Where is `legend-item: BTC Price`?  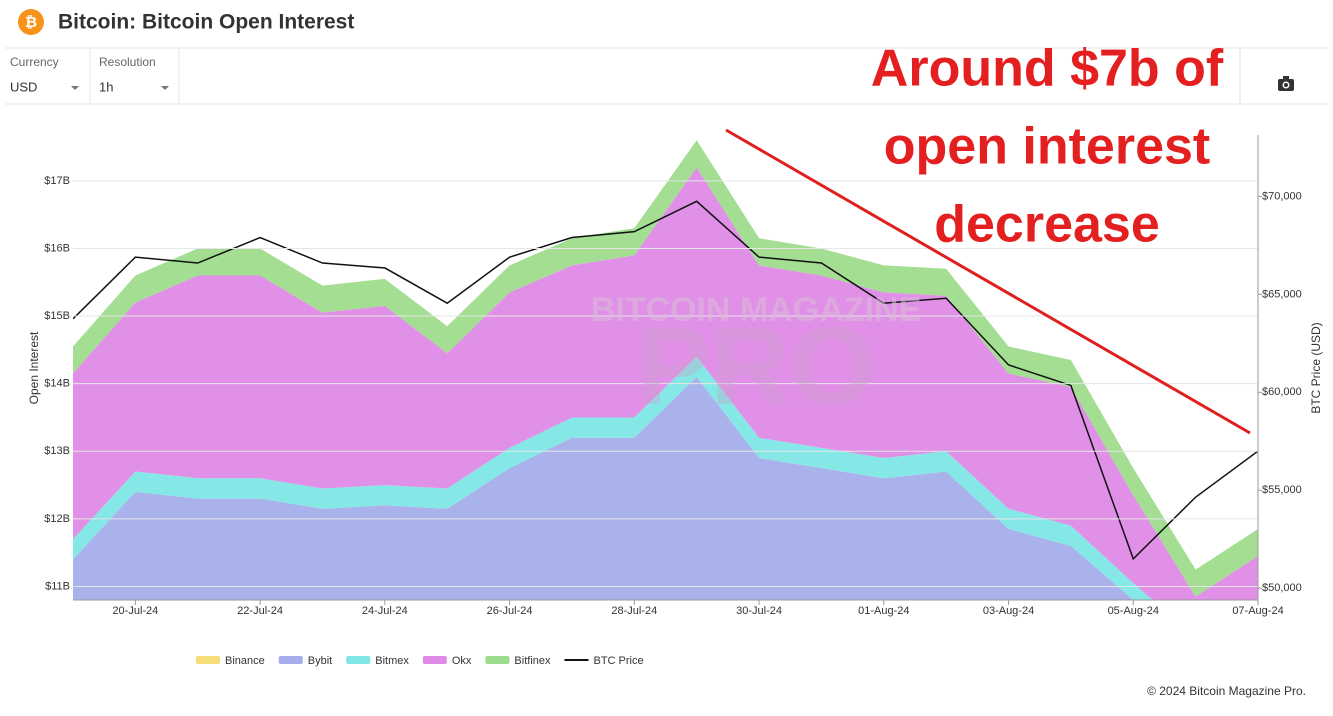 legend-item: BTC Price is located at coordinates (604, 661).